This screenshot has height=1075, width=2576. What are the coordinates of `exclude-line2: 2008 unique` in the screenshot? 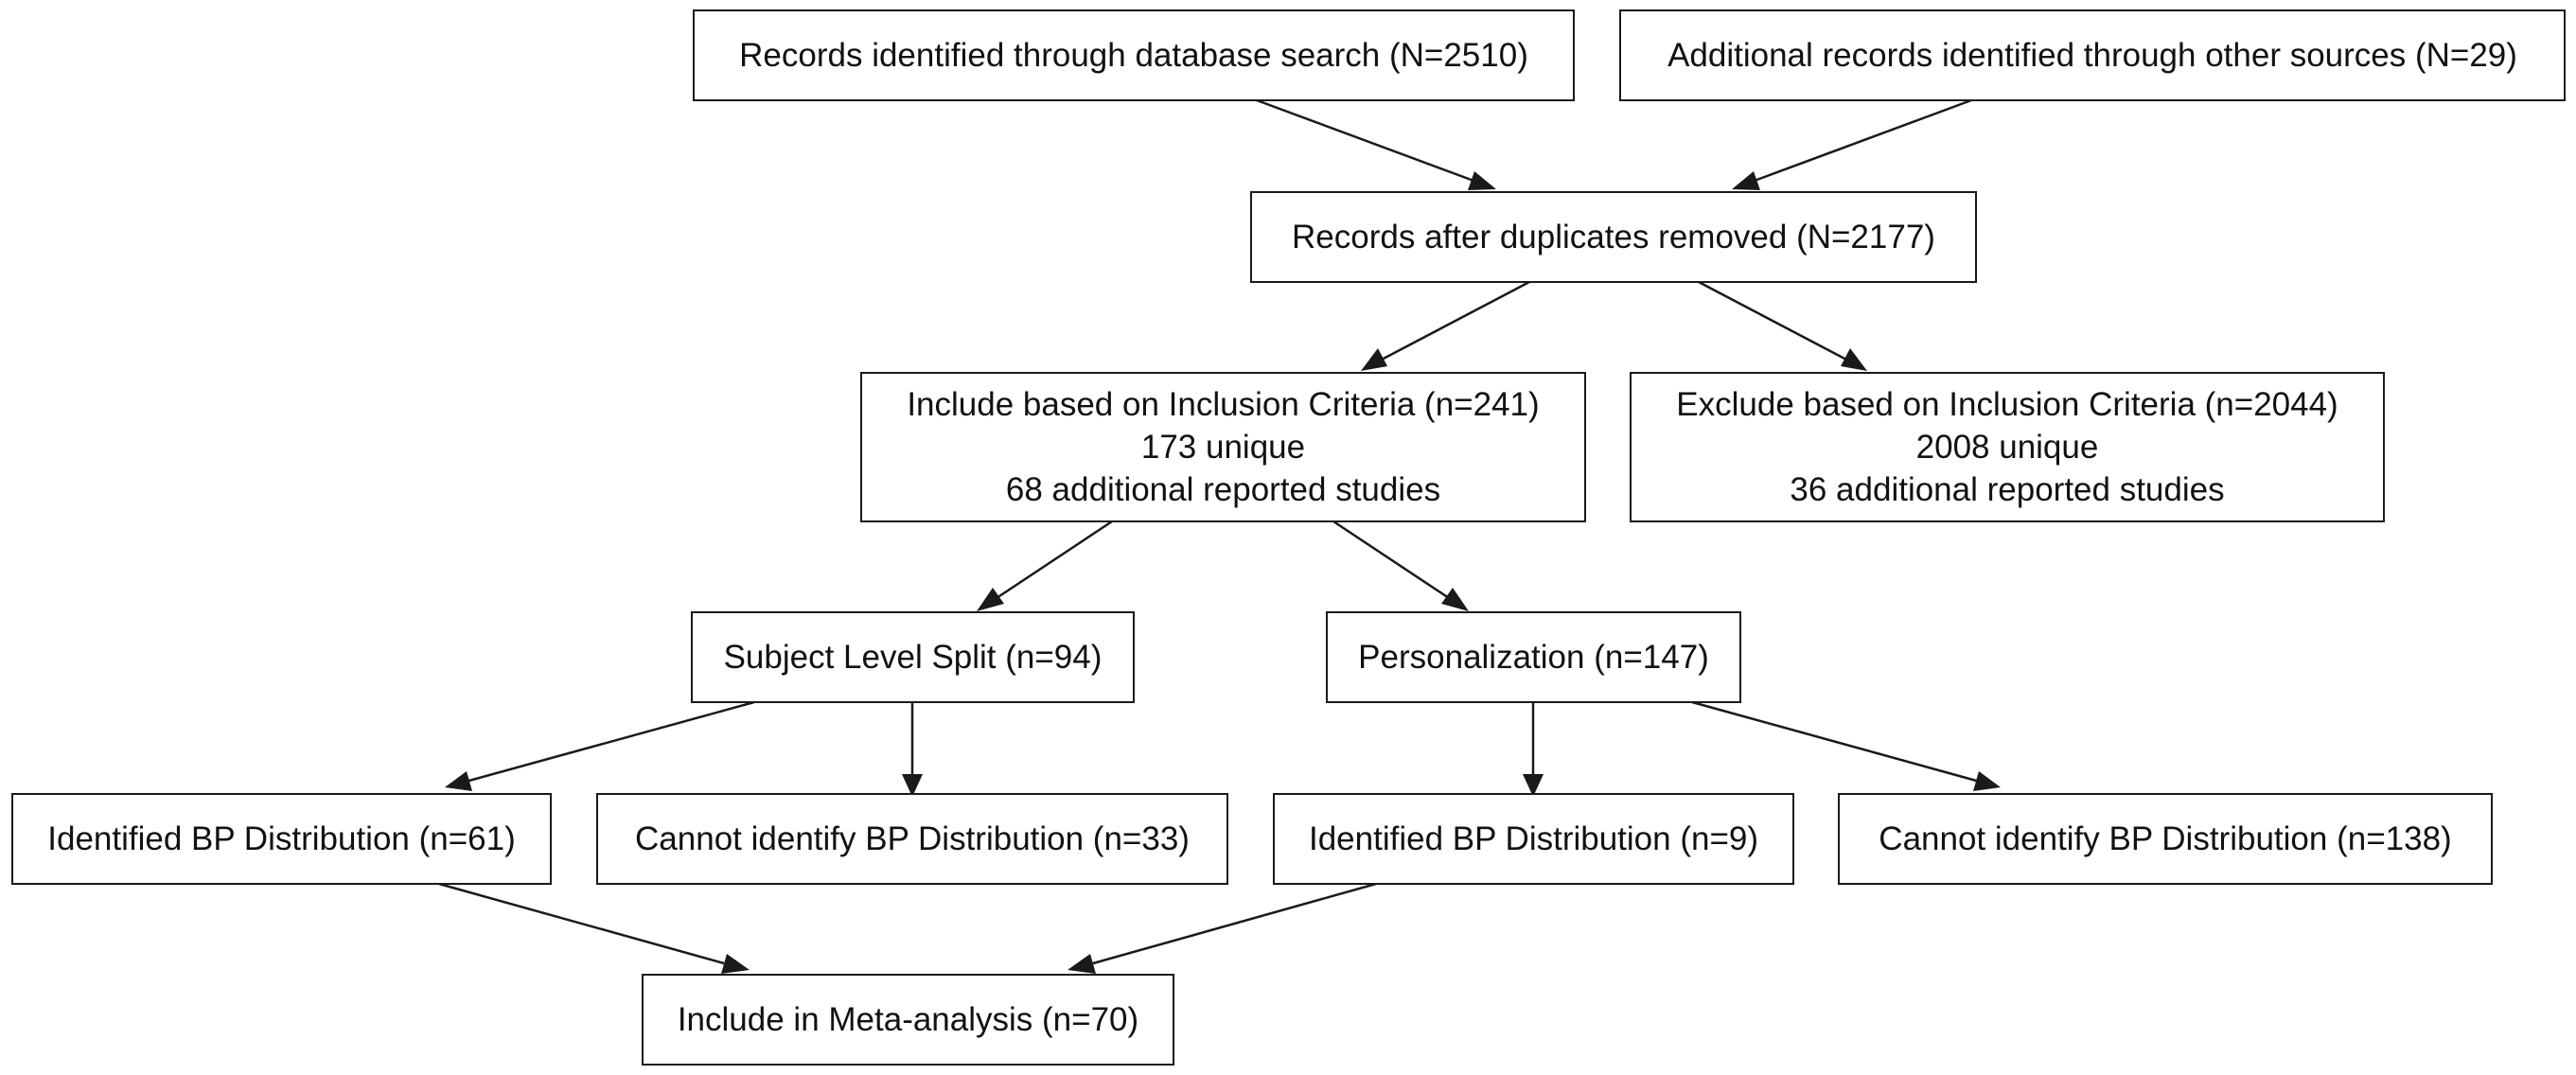 It's located at (2007, 447).